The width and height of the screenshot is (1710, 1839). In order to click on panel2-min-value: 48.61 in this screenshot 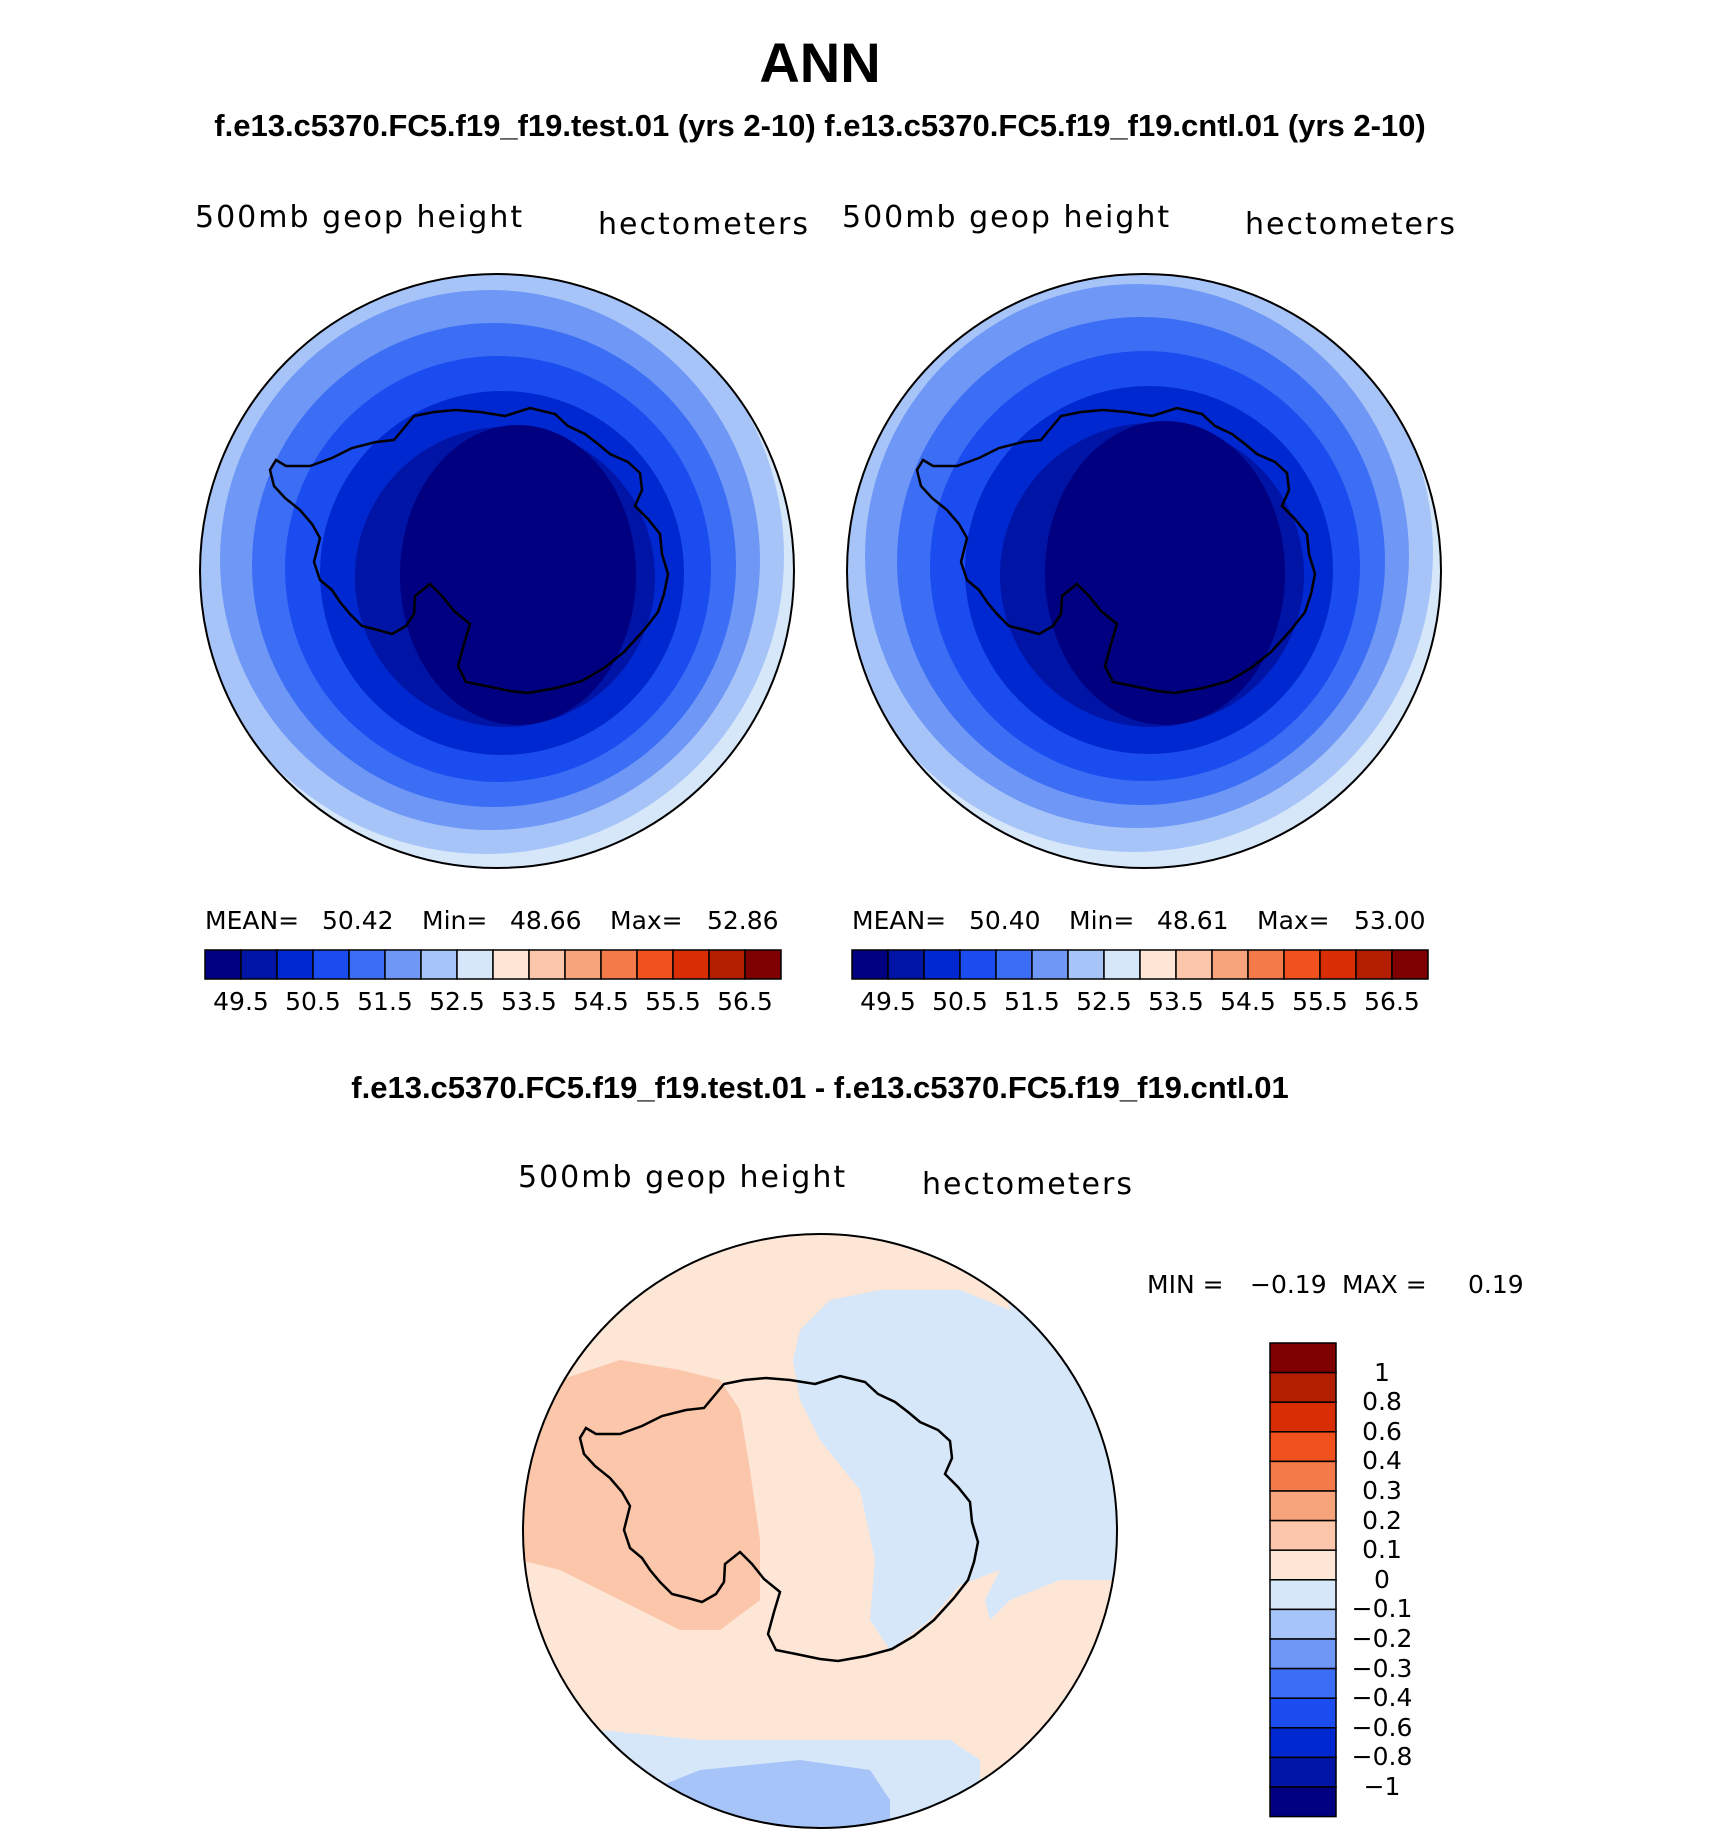, I will do `click(1193, 920)`.